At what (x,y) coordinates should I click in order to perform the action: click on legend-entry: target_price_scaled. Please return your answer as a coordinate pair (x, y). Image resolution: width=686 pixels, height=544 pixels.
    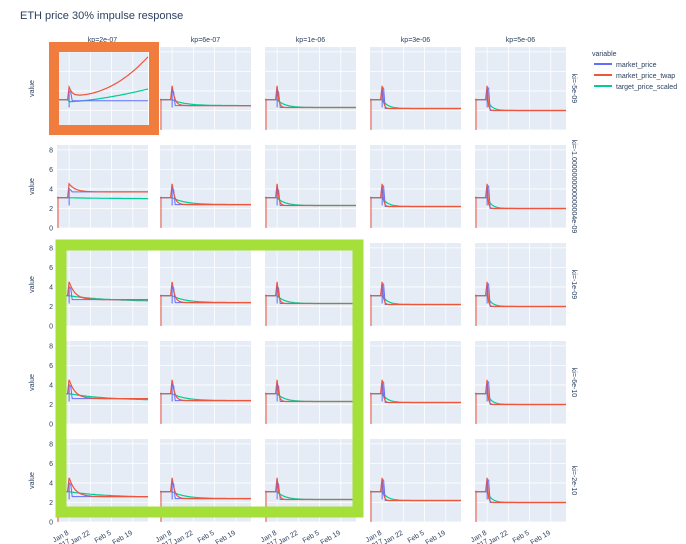
    Looking at the image, I should click on (646, 87).